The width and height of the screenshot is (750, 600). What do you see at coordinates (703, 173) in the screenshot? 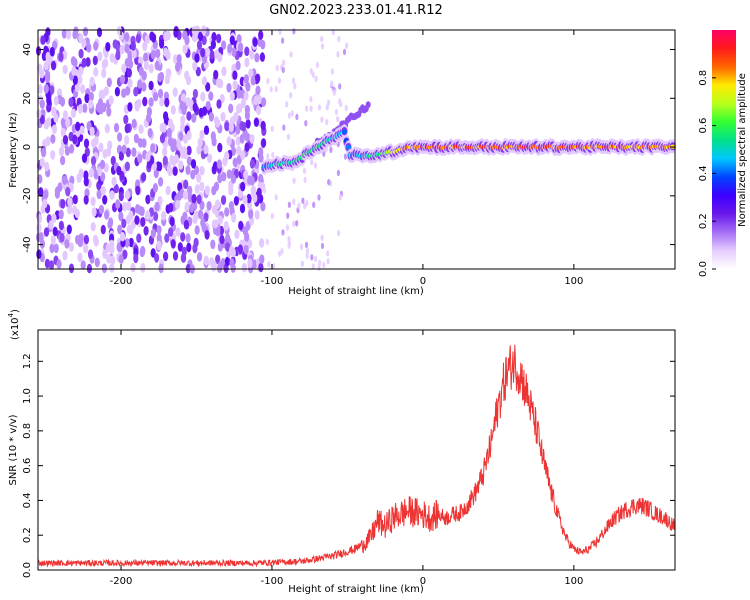
I see `colorbar-tick-label: 0.4` at bounding box center [703, 173].